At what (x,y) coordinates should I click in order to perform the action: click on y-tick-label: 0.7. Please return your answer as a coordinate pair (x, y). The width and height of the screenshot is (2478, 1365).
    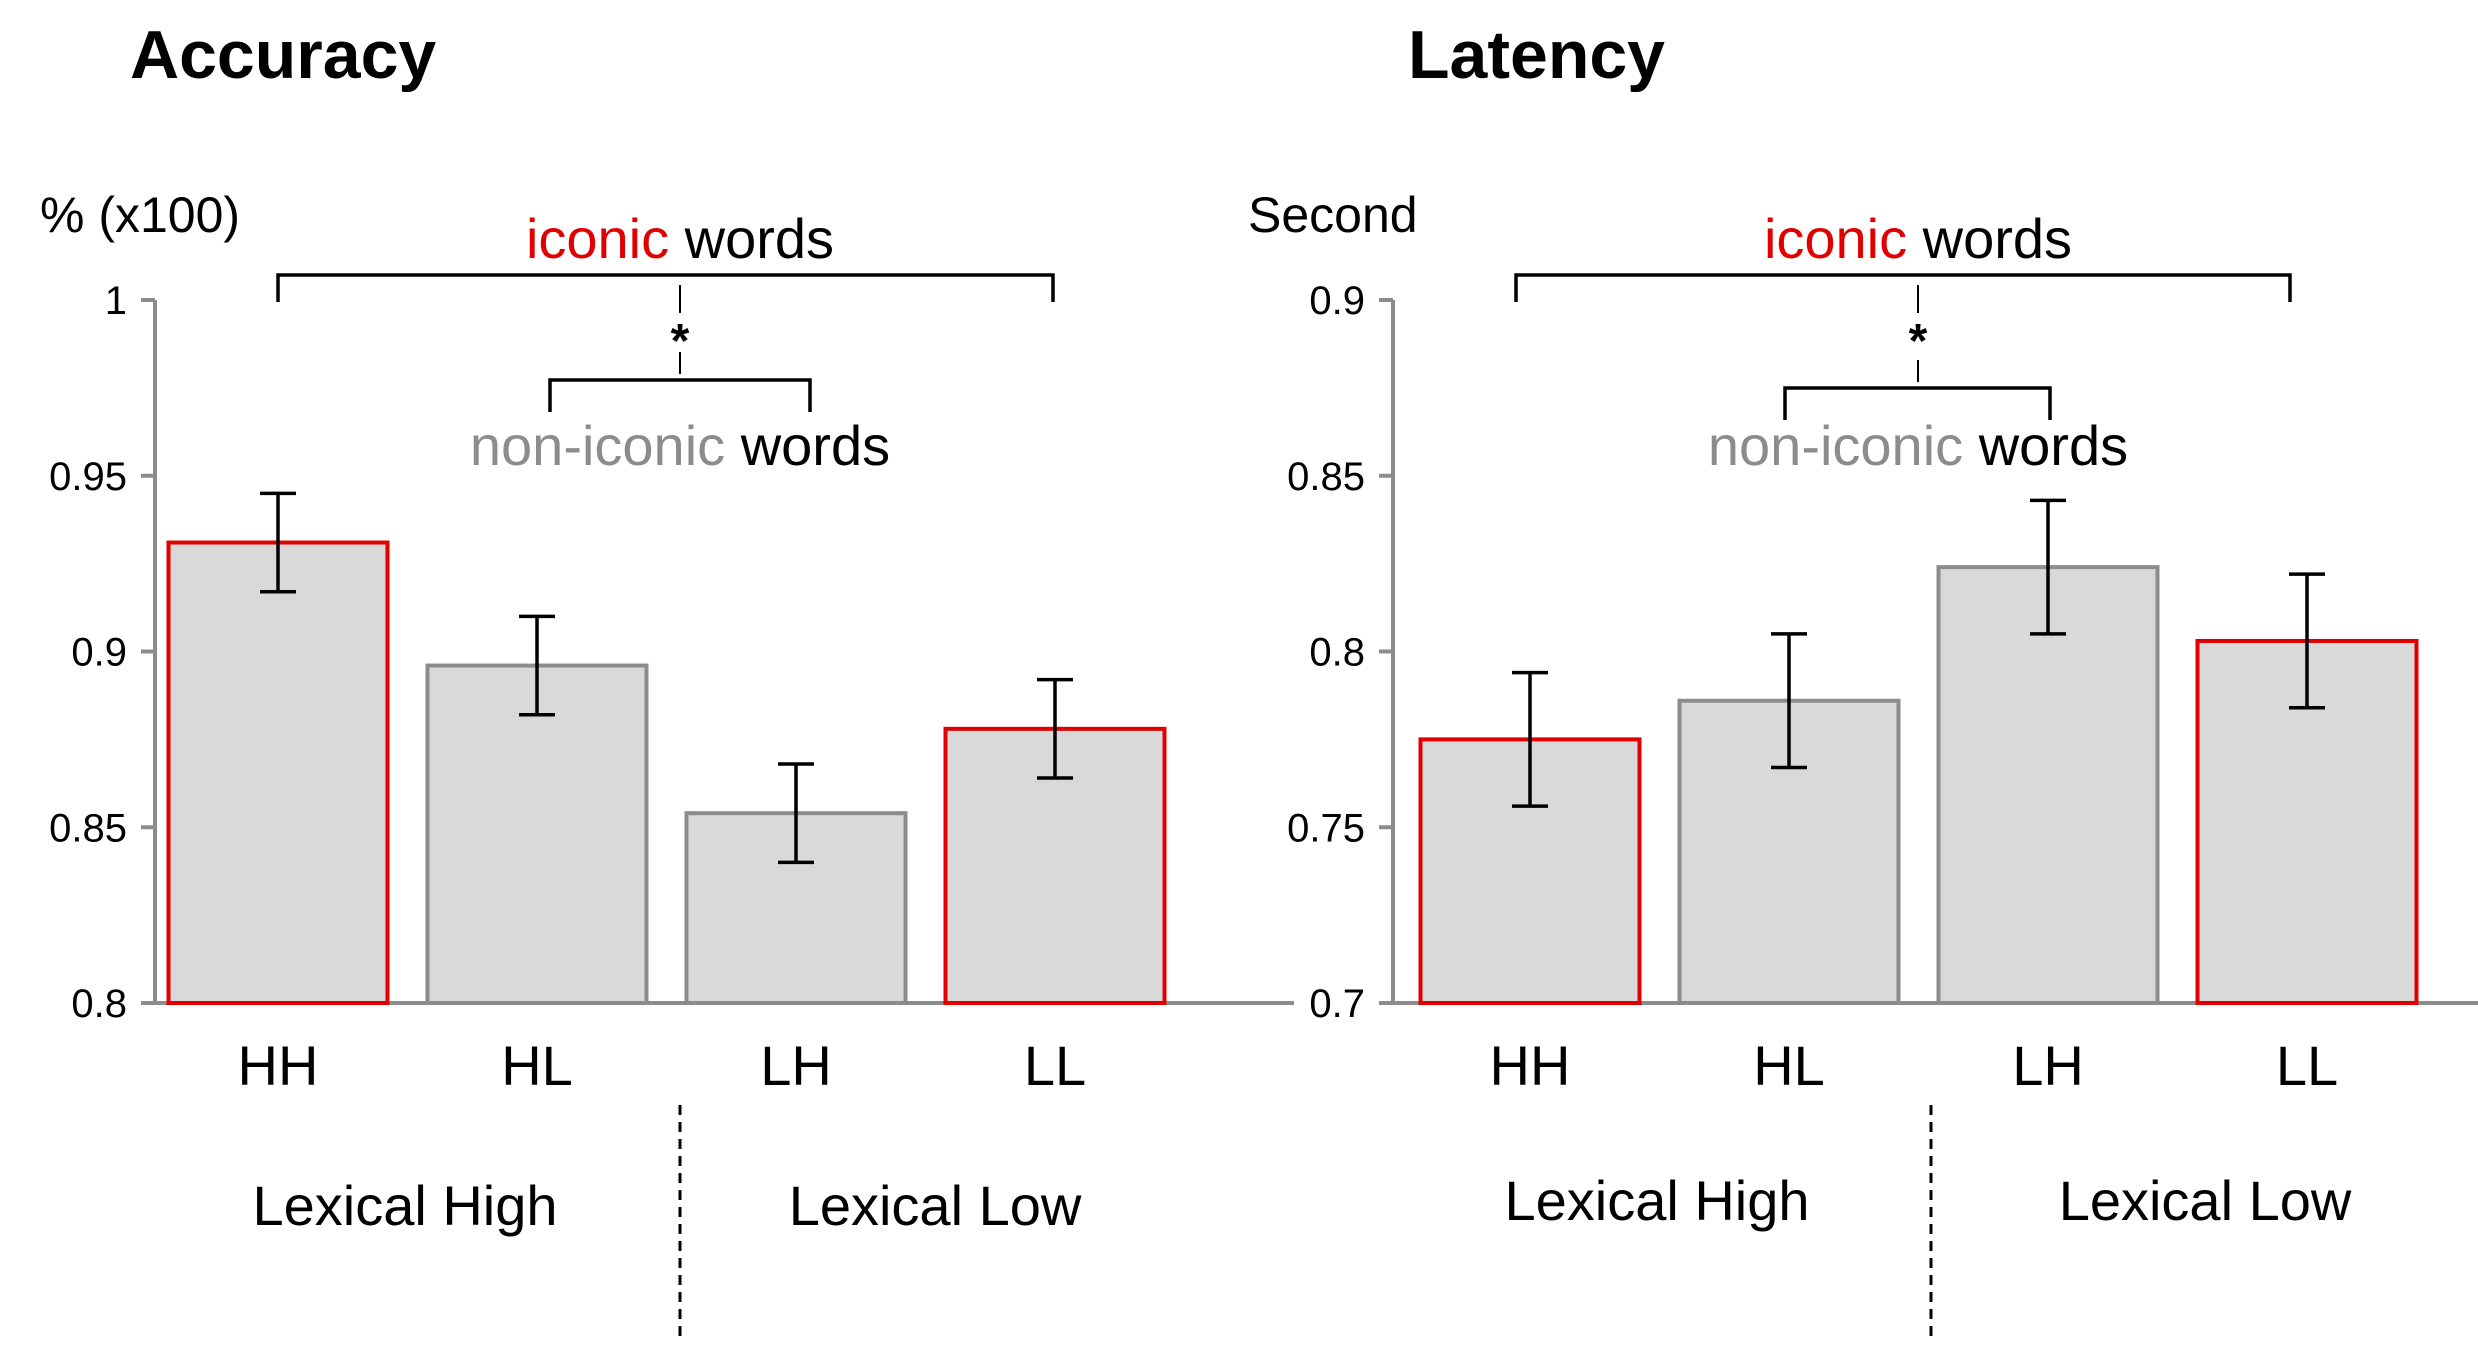
    Looking at the image, I should click on (1337, 1004).